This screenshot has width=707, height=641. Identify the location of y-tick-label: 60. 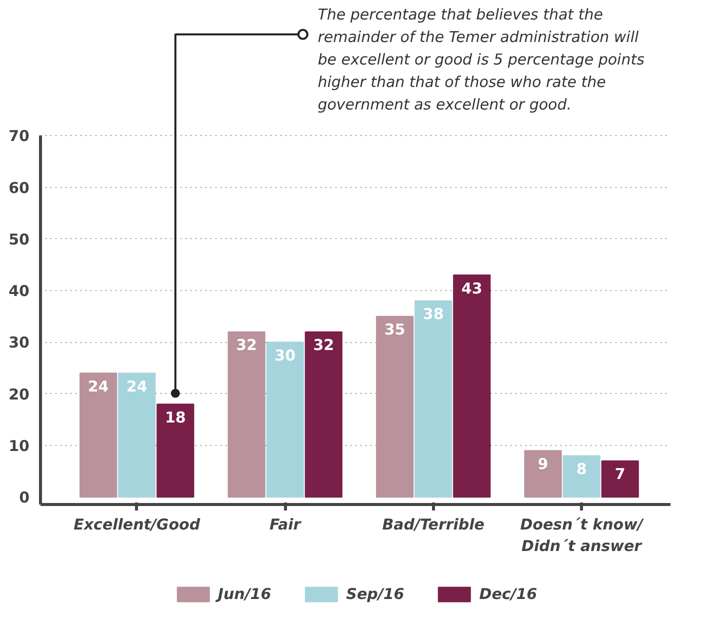
(19, 187).